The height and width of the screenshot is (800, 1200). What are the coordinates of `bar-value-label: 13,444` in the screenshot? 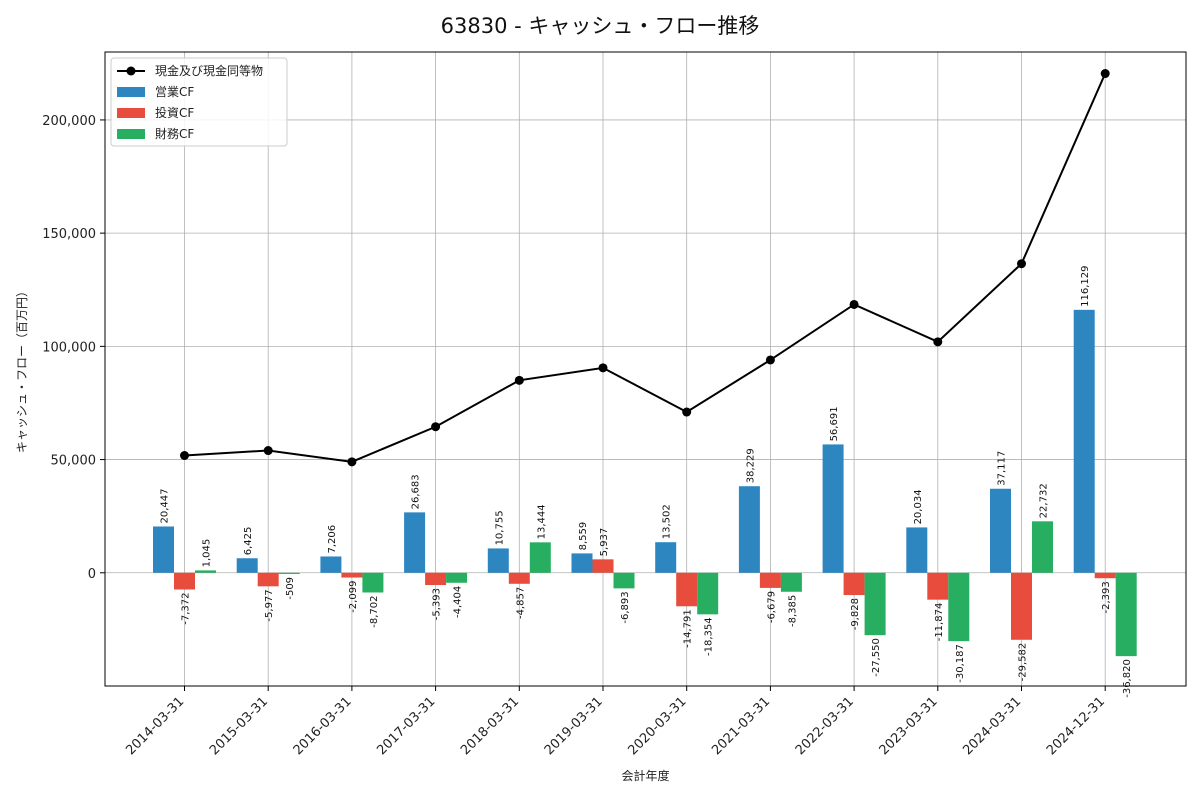 It's located at (541, 521).